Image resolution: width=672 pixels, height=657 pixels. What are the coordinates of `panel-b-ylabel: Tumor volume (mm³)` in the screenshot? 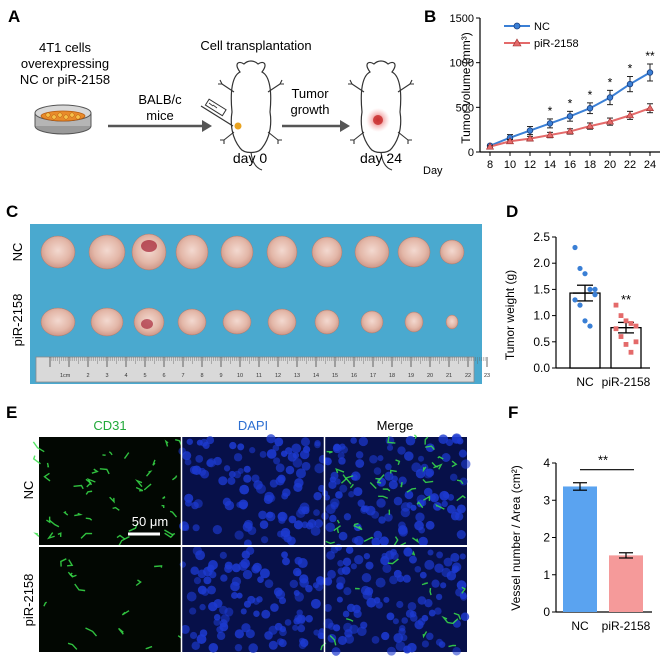 It's located at (466, 88).